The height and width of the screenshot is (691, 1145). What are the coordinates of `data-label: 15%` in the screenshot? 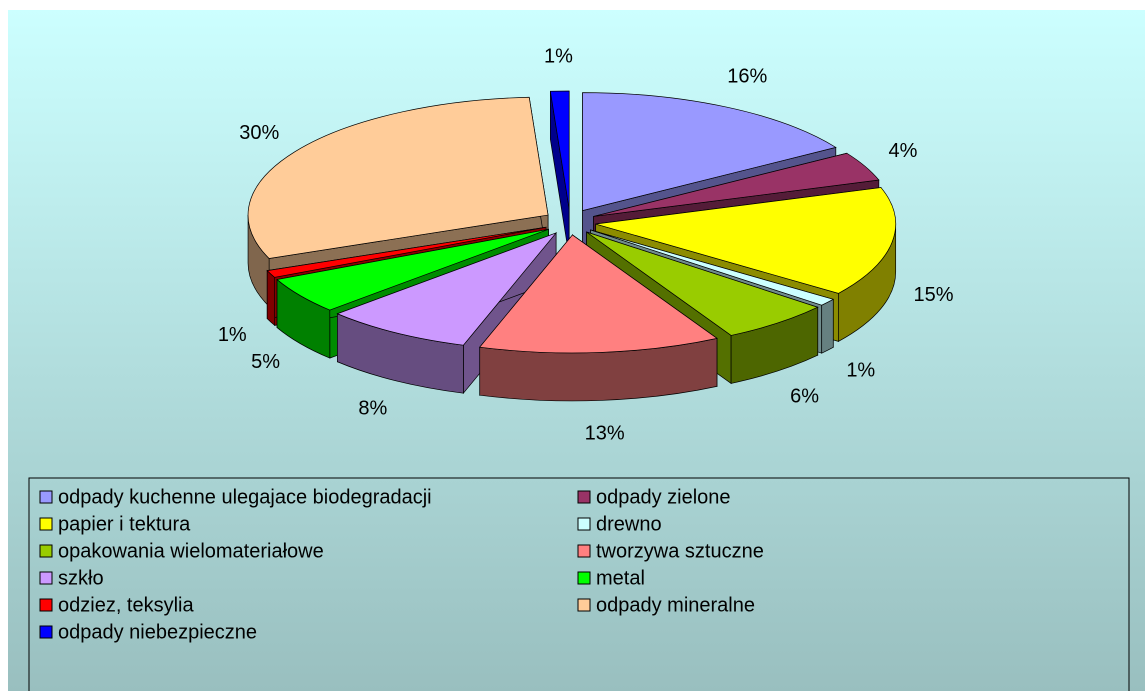 It's located at (933, 295).